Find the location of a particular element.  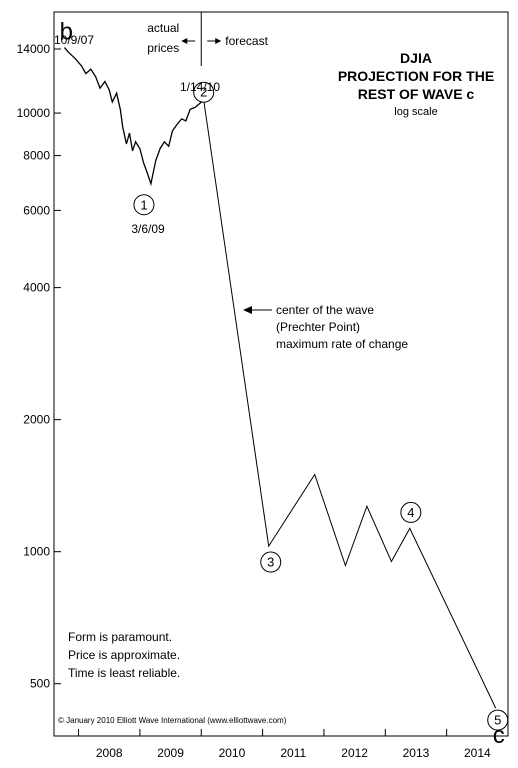

prechter-annotation-line3: maximum rate of change is located at coordinates (342, 344).